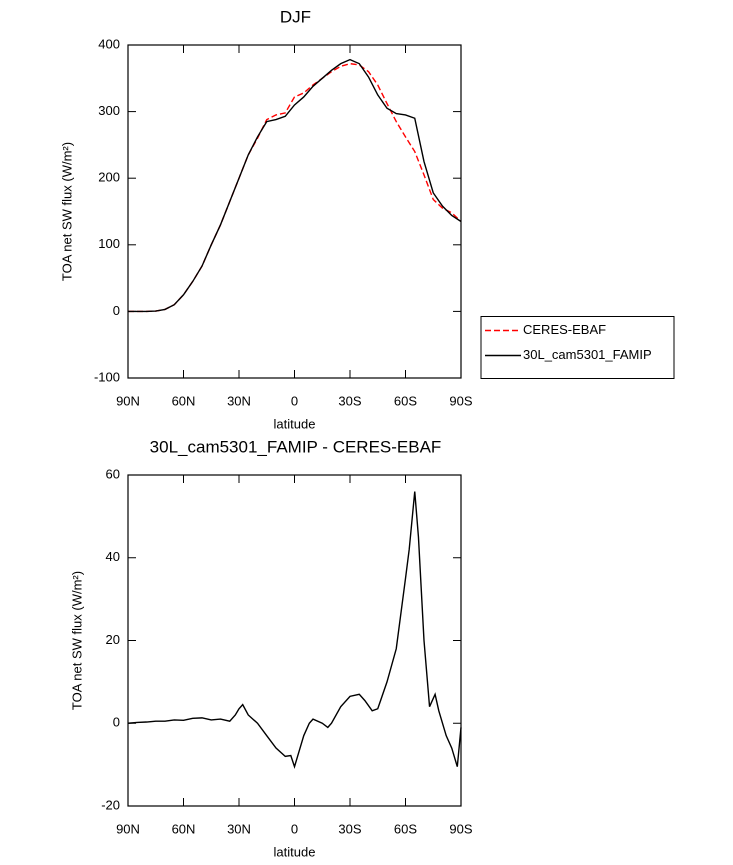  Describe the element at coordinates (296, 446) in the screenshot. I see `chart-title: 30L_cam5301_FAMIP - CERES-EBAF` at that location.